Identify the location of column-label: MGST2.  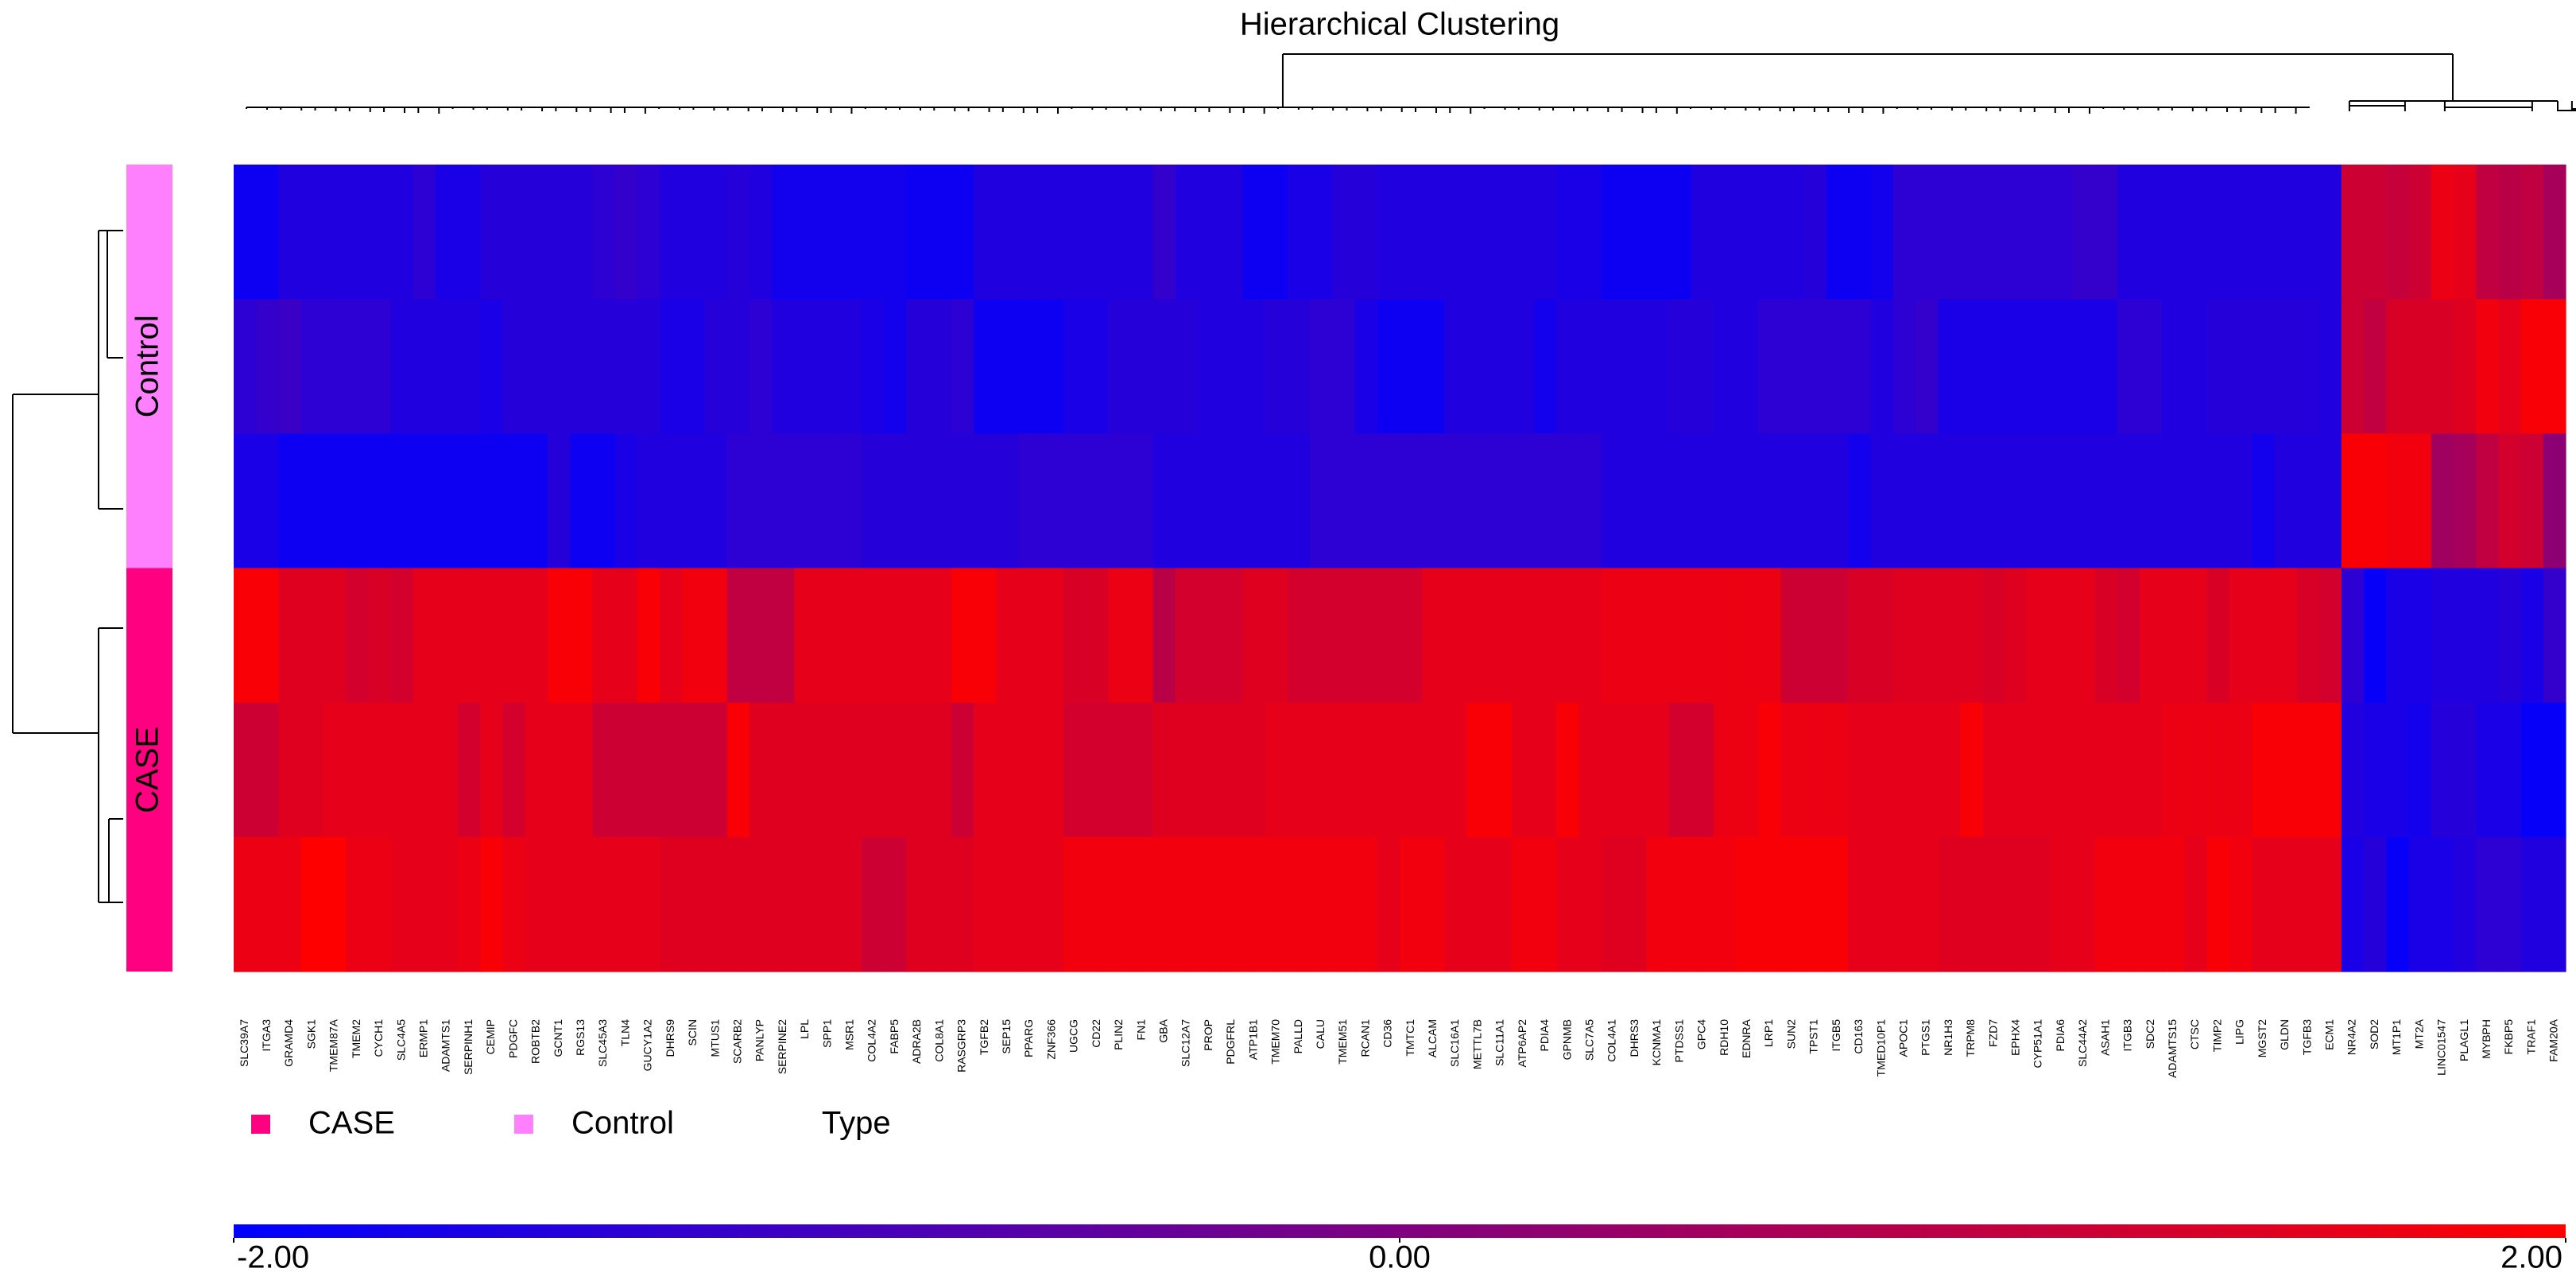
(2262, 1038).